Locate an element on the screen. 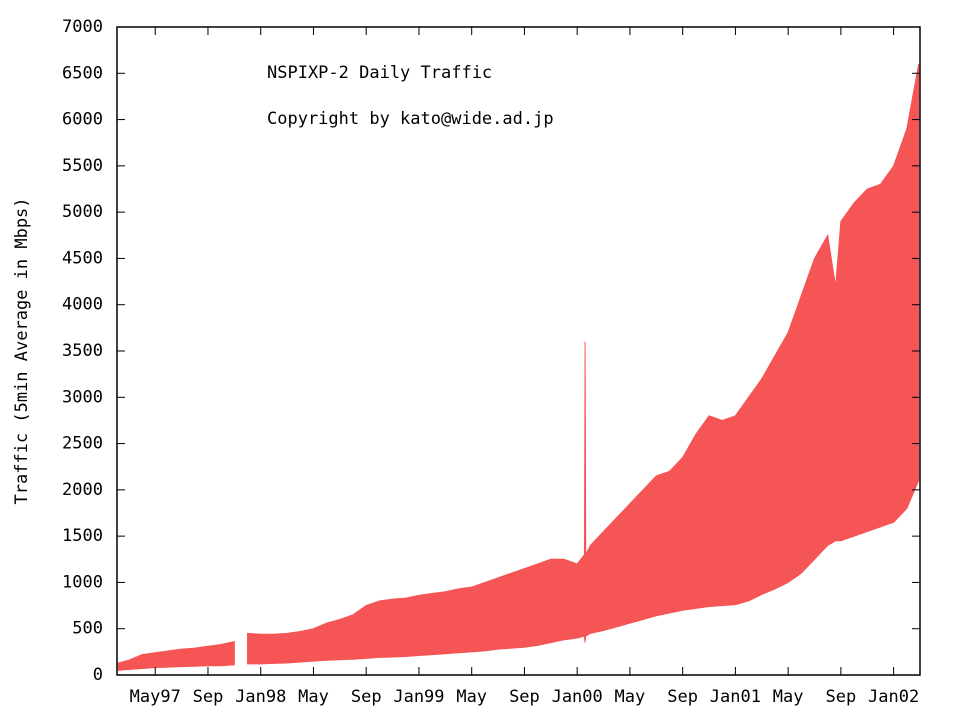 Image resolution: width=960 pixels, height=720 pixels. chart-title: NSPIXP-2 Daily Traffic is located at coordinates (379, 73).